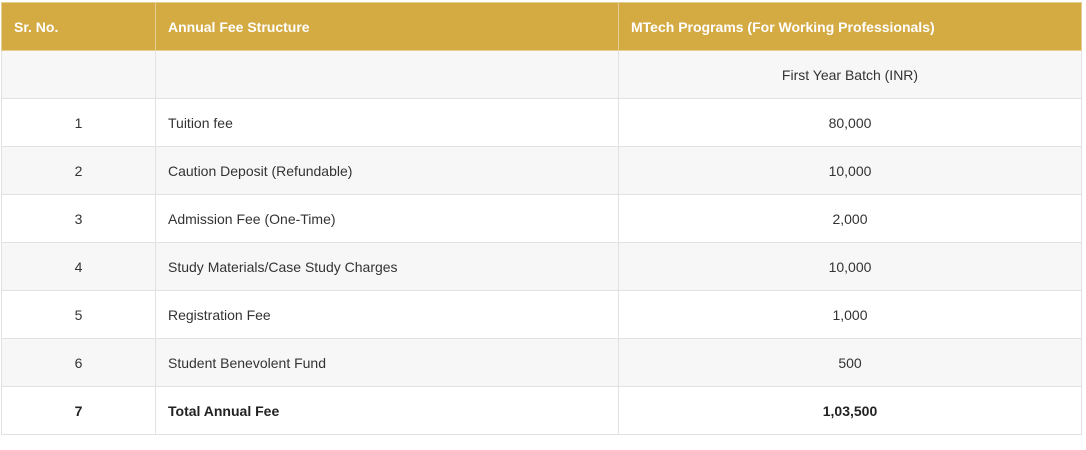 The image size is (1086, 450). I want to click on row-fee-item: Caution Deposit (Refundable), so click(387, 170).